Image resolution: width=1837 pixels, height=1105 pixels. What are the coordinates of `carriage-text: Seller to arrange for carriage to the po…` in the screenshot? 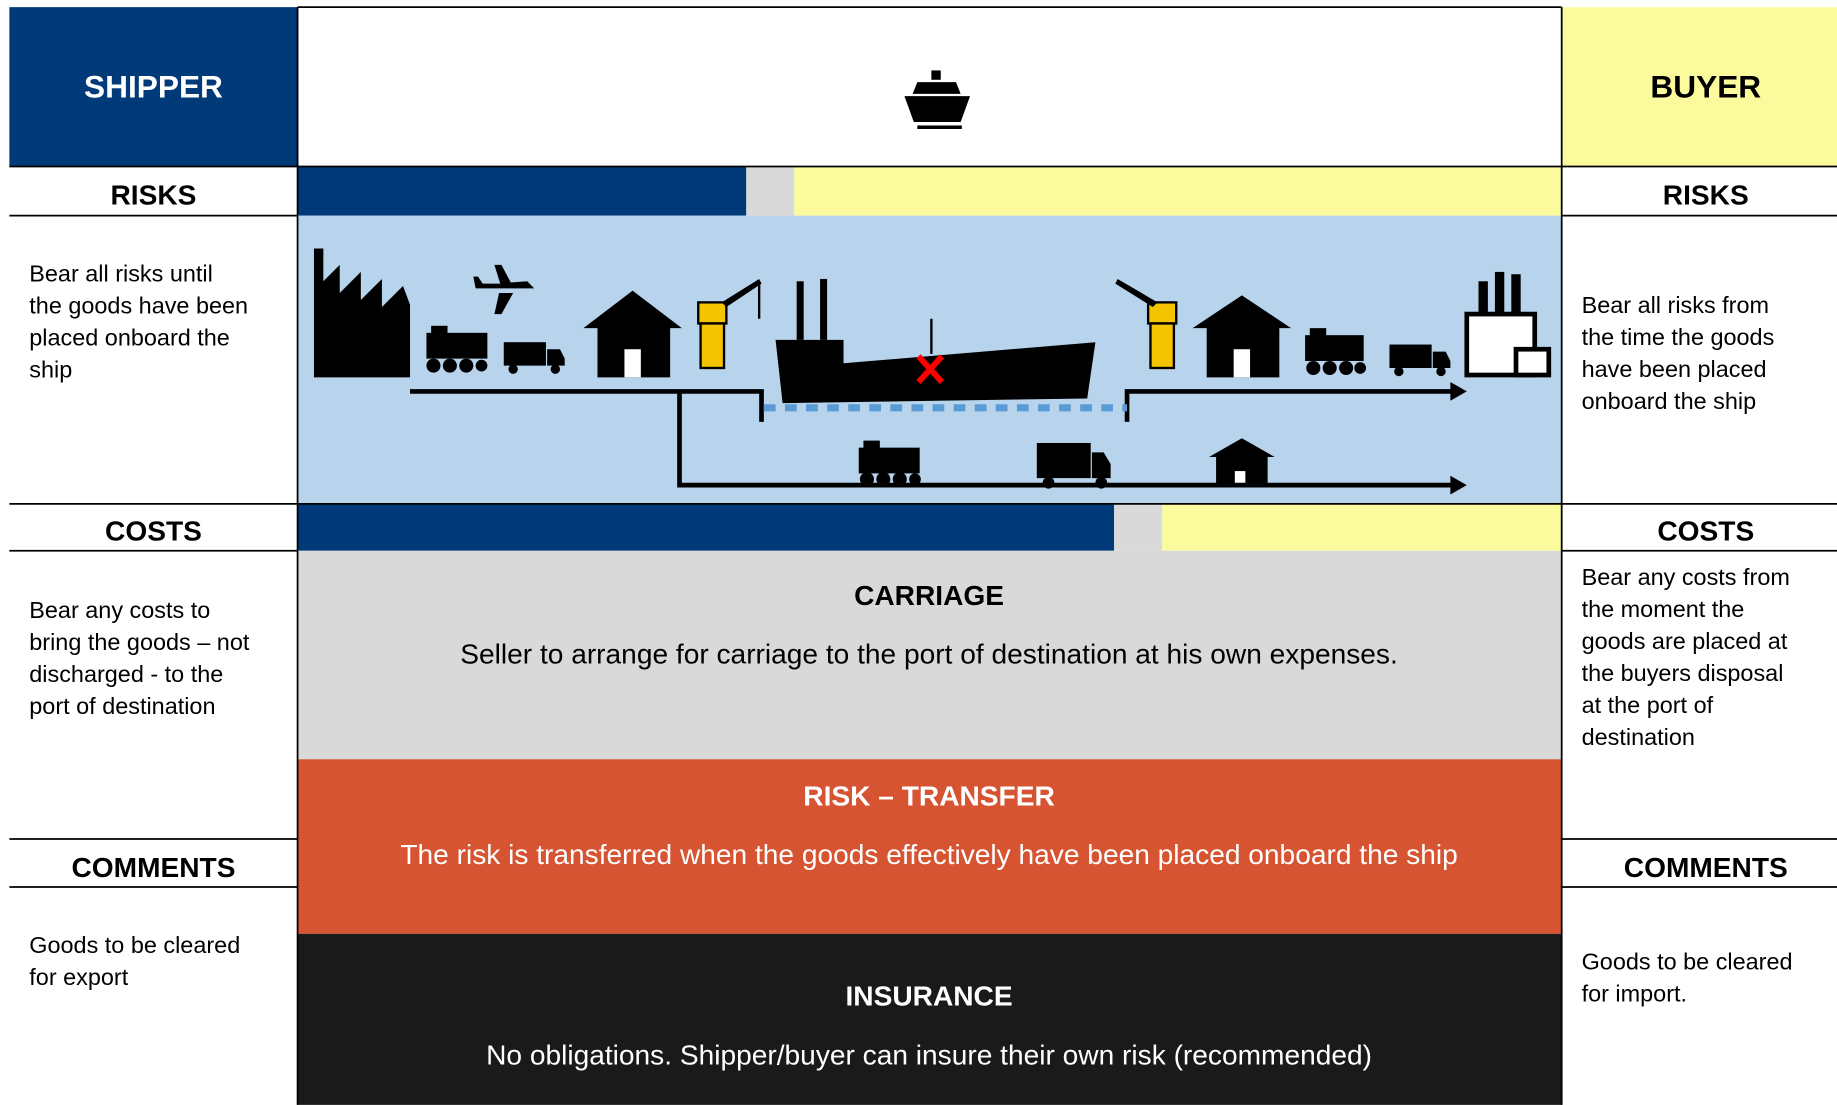 It's located at (929, 654).